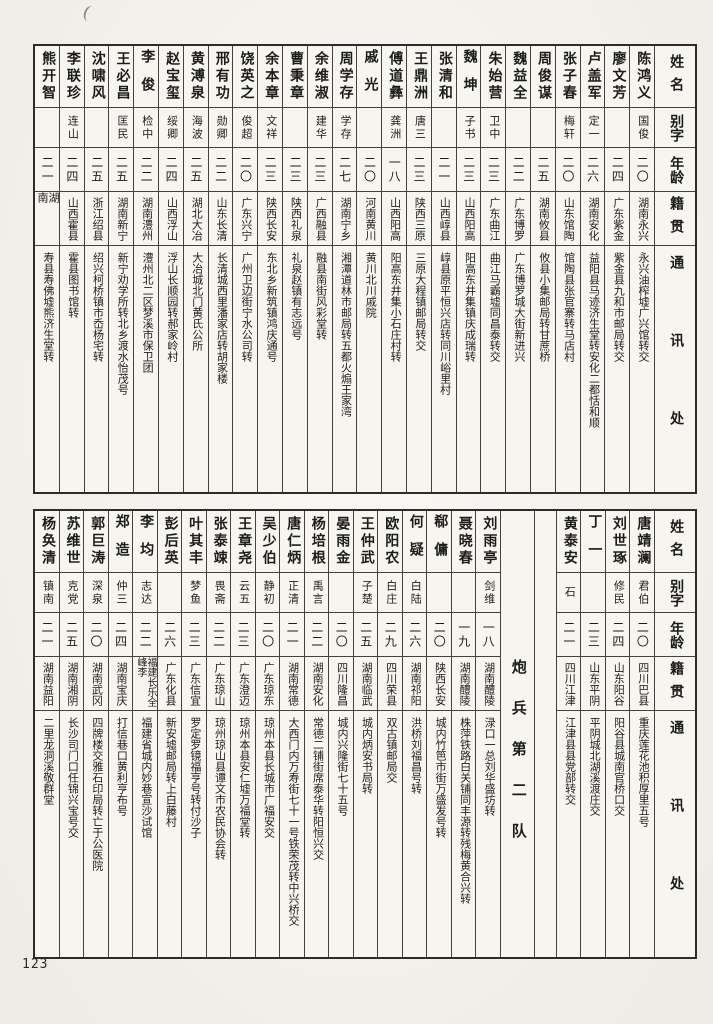 This screenshot has height=1024, width=713. Describe the element at coordinates (72, 76) in the screenshot. I see `person-name: 李联珍` at that location.